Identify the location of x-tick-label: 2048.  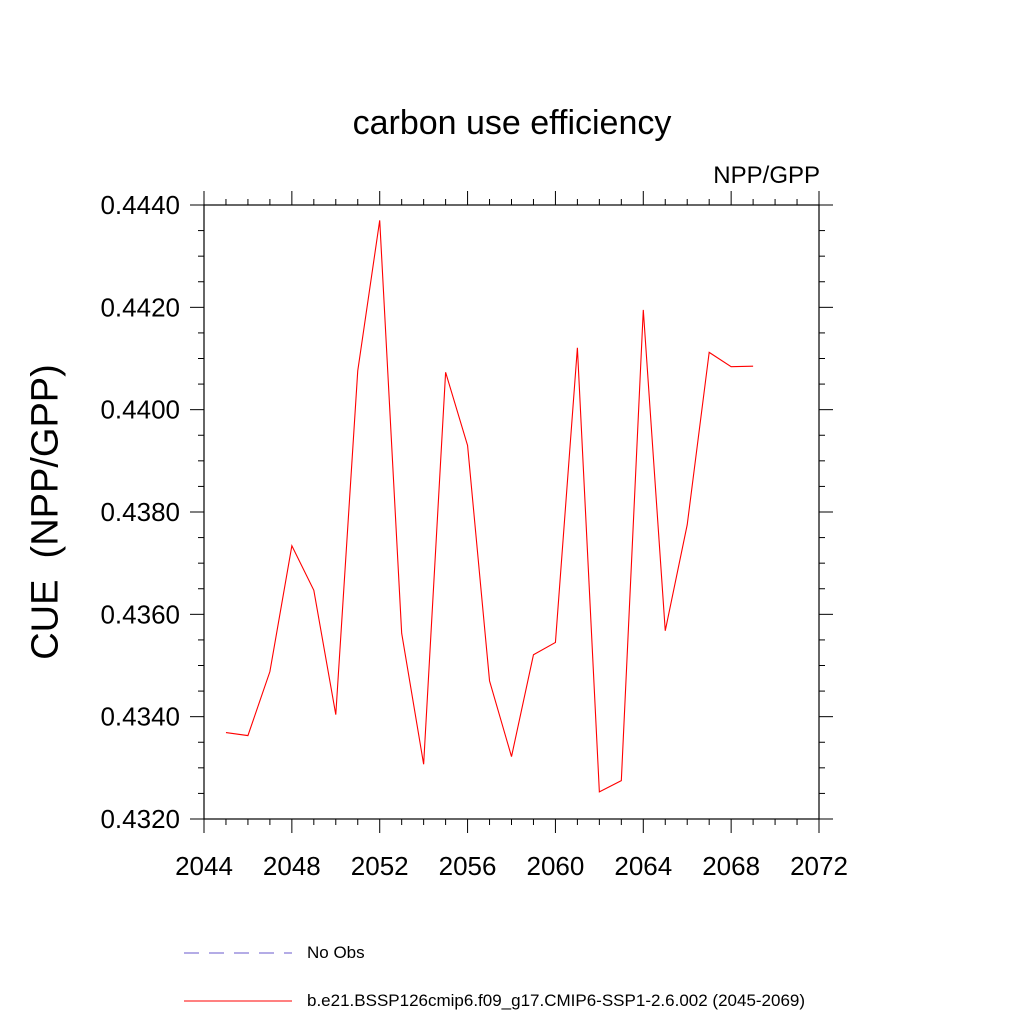
(292, 866).